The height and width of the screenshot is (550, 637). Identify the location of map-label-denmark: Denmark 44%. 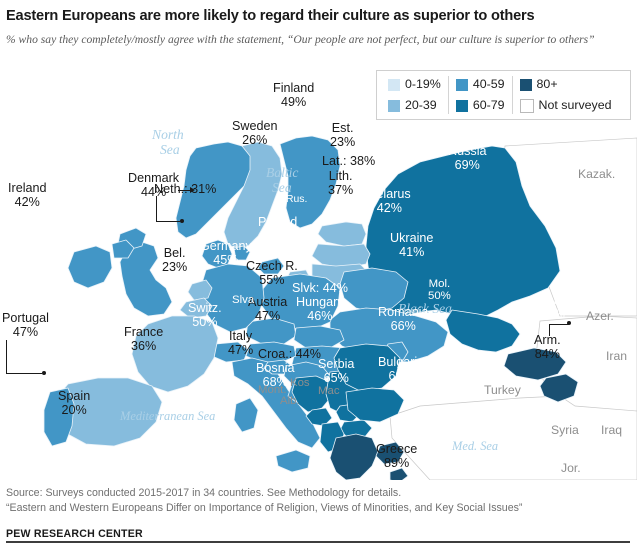
(154, 185).